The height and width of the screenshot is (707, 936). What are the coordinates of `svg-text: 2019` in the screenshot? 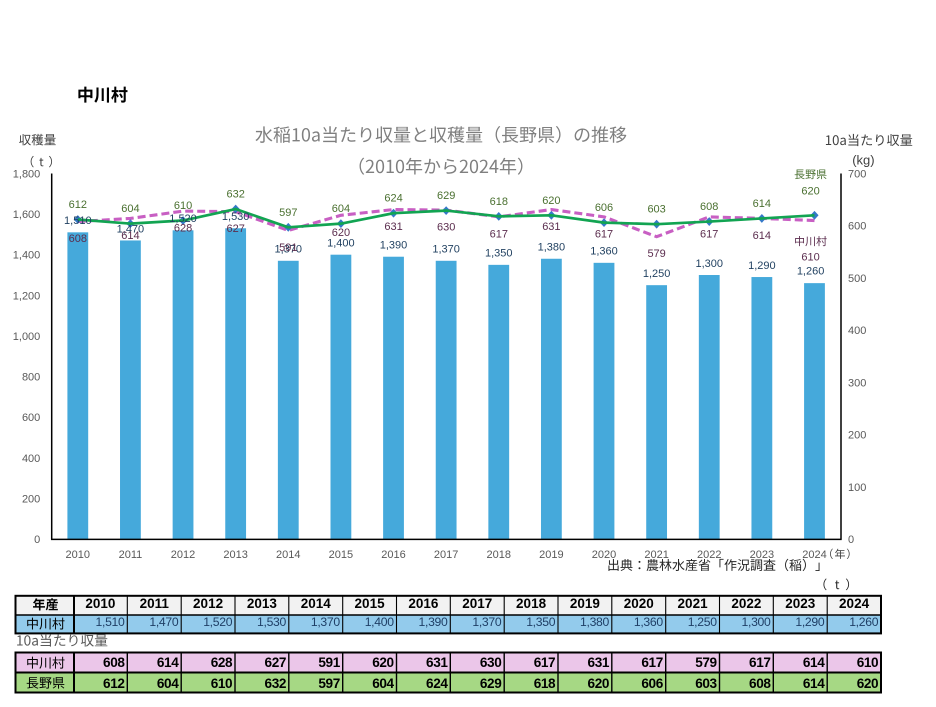 It's located at (551, 555).